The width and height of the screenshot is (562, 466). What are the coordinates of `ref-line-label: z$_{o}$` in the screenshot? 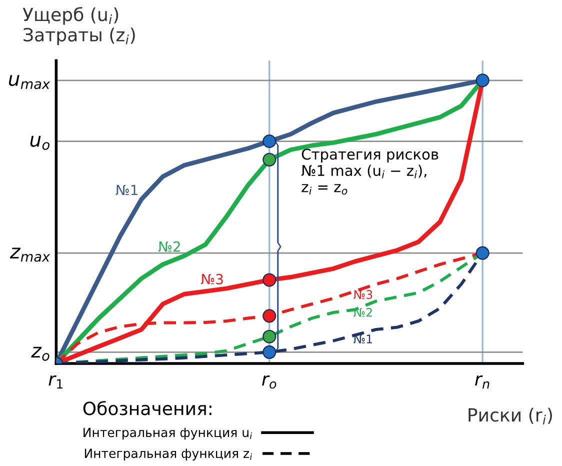 It's located at (40, 353).